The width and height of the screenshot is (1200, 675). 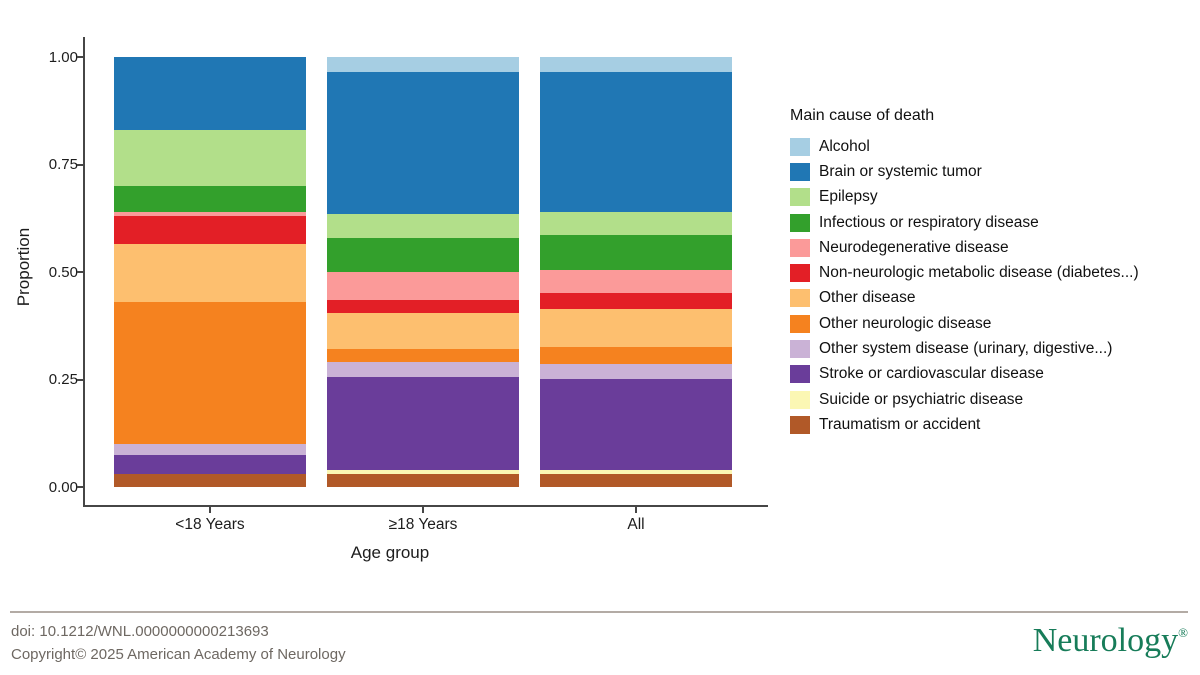 I want to click on legend-item-stroke-or-cardiovascular-disease: Stroke or cardiovascular disease, so click(x=990, y=374).